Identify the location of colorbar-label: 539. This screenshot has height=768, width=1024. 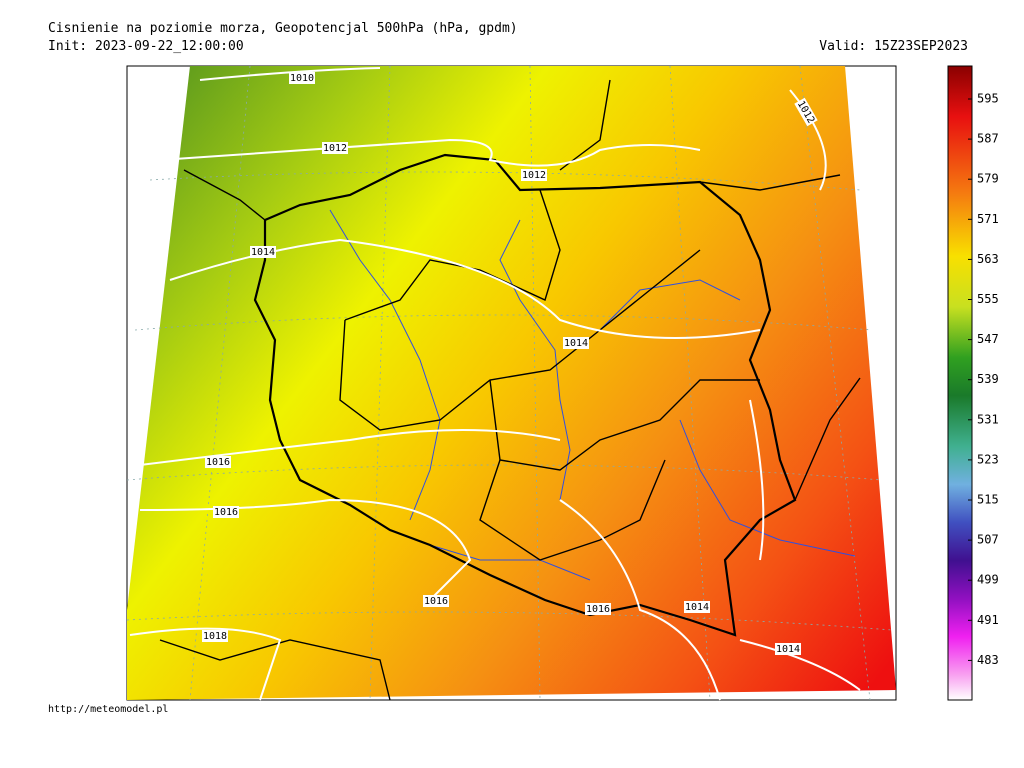
(988, 379).